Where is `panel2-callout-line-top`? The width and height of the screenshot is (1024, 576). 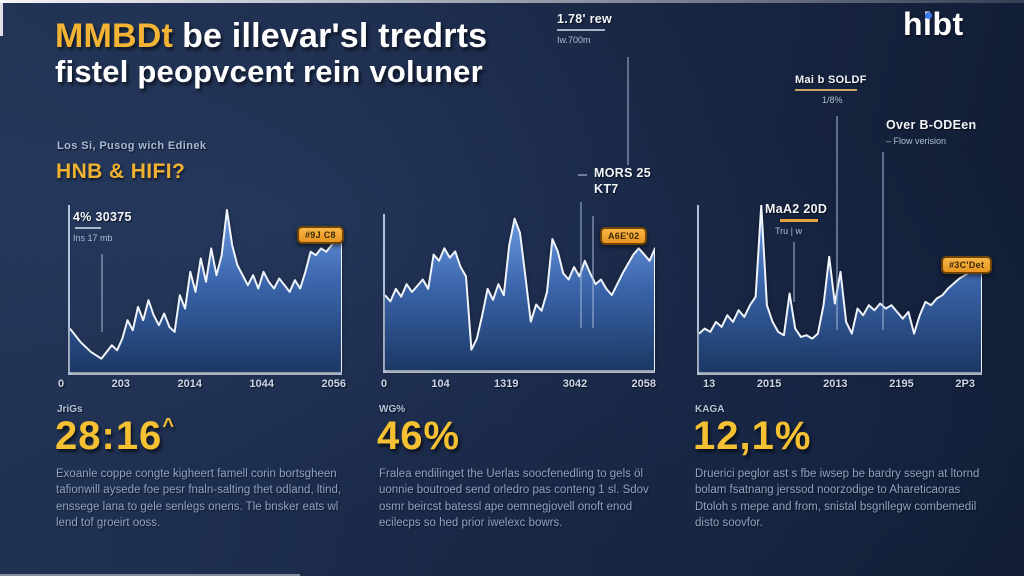 panel2-callout-line-top is located at coordinates (628, 111).